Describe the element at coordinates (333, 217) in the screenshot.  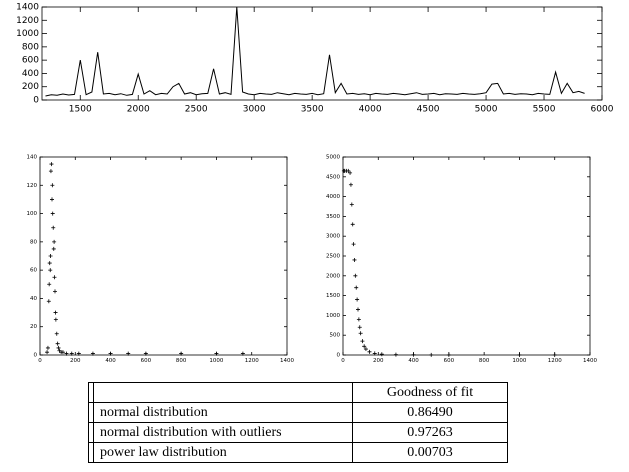
I see `y-tick-label: 3500` at that location.